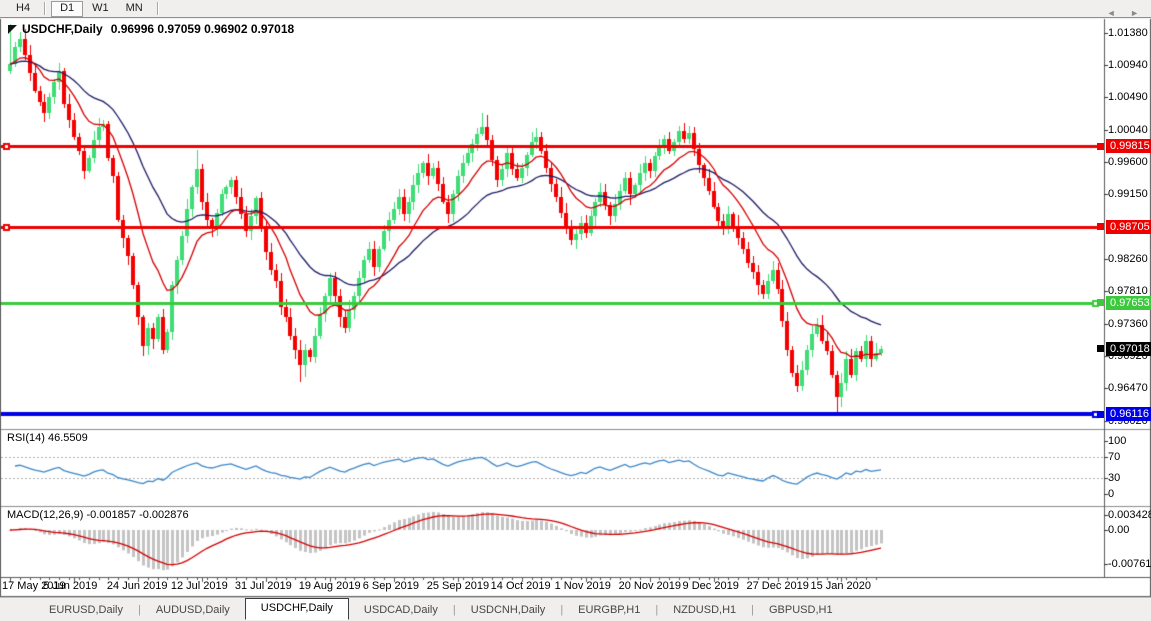 The width and height of the screenshot is (1151, 621). What do you see at coordinates (1114, 456) in the screenshot?
I see `rsi-axis-label: 70` at bounding box center [1114, 456].